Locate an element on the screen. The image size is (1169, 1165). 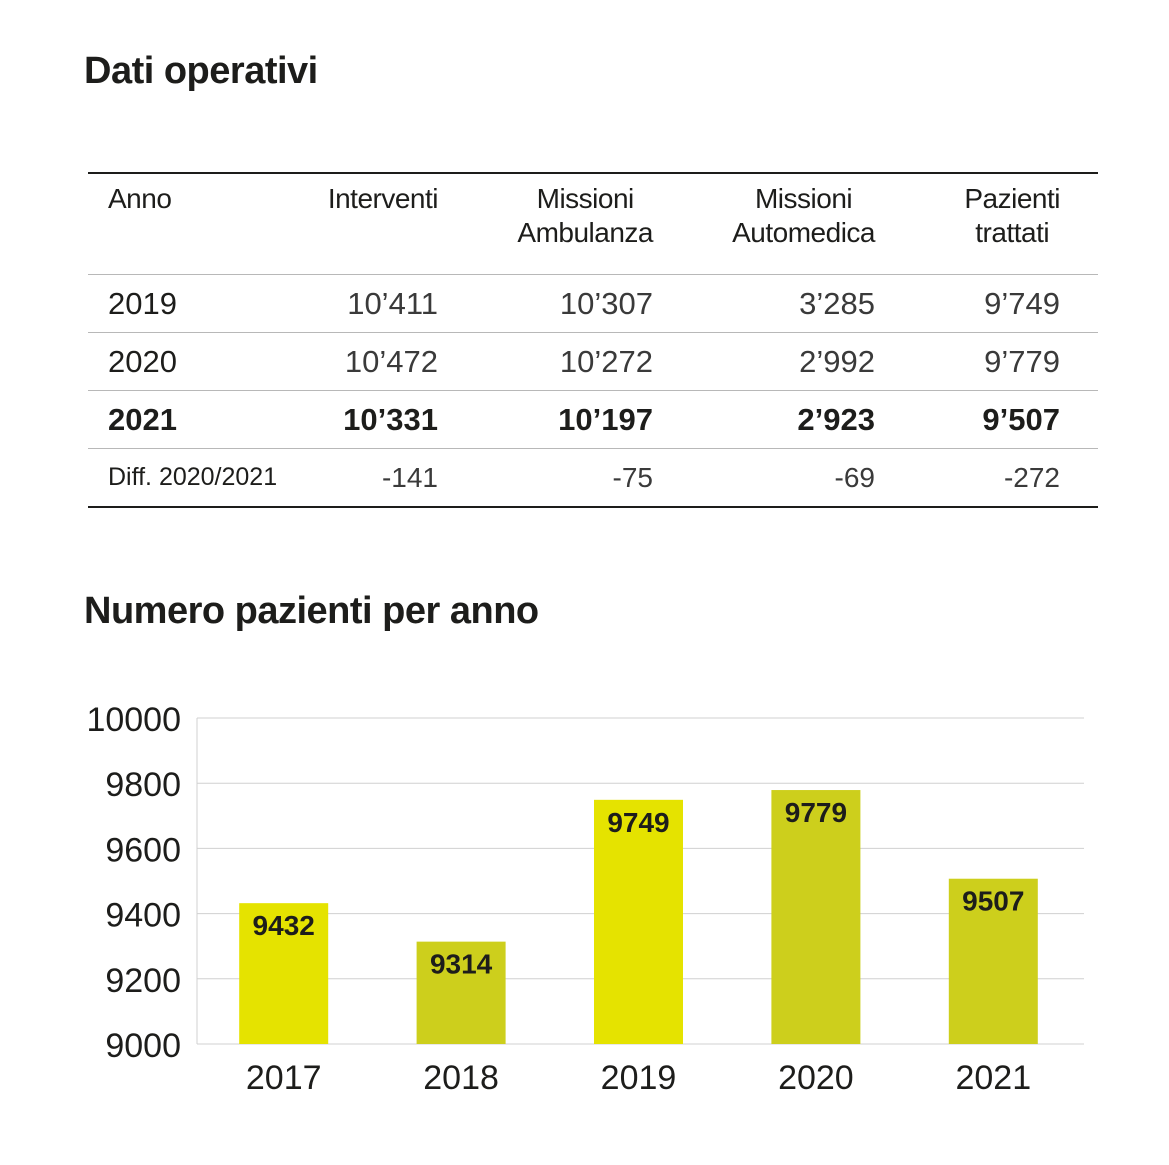
x-tick-label: 2019 is located at coordinates (639, 1078).